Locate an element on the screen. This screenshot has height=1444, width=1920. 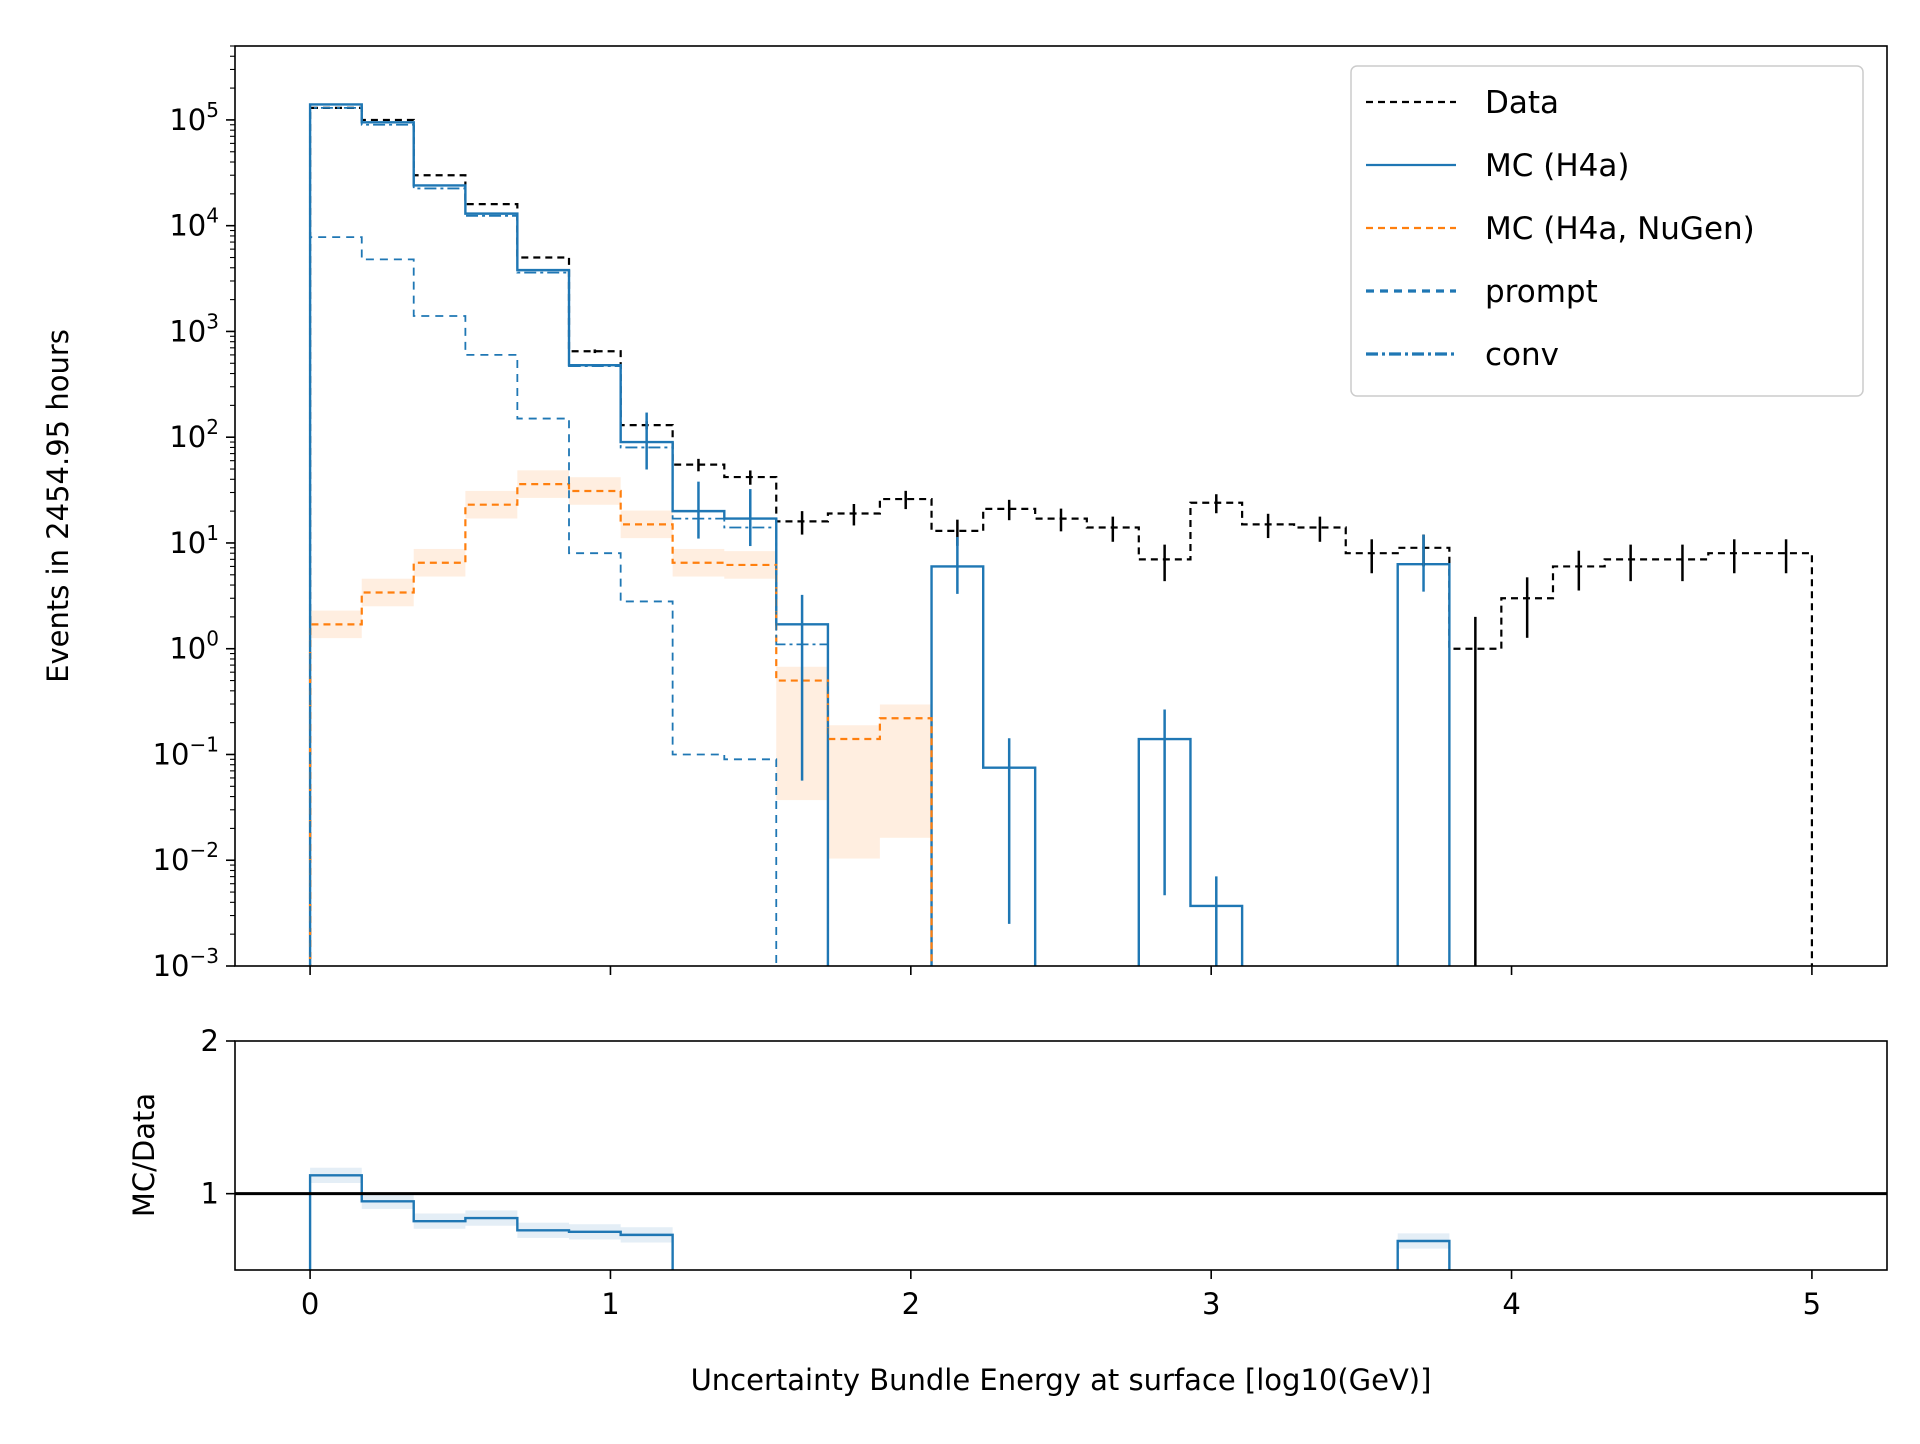
y-tick-label: 10³ is located at coordinates (194, 328).